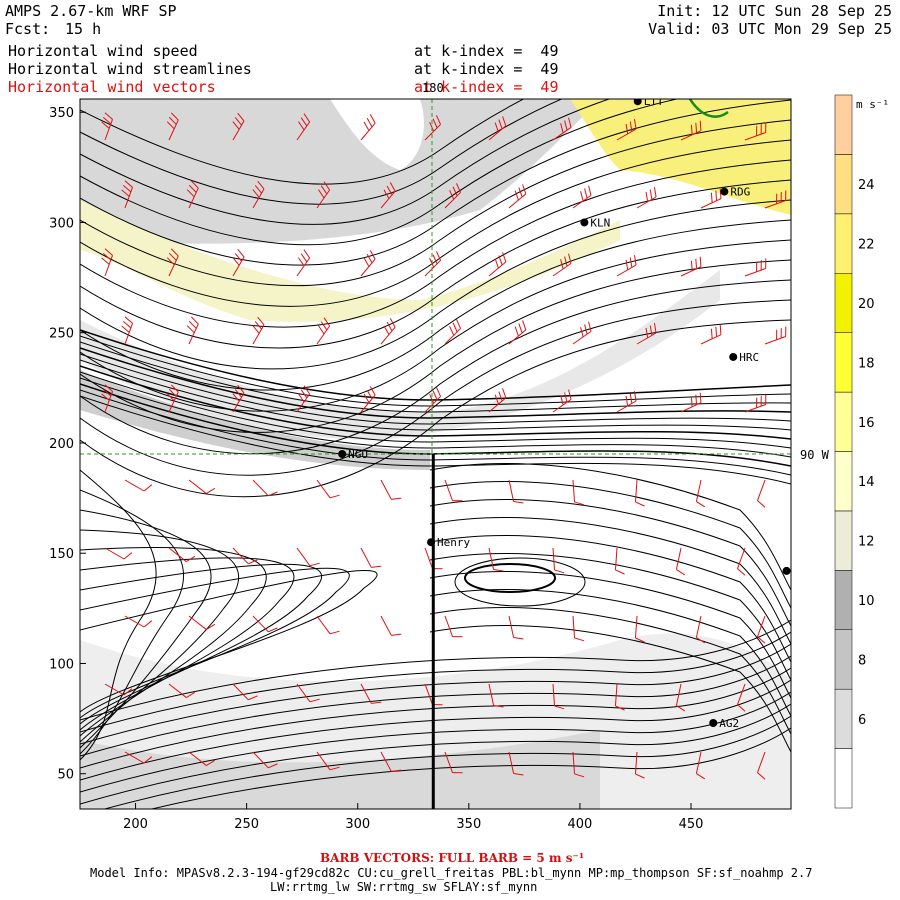  What do you see at coordinates (866, 185) in the screenshot?
I see `colorbar-label: 24` at bounding box center [866, 185].